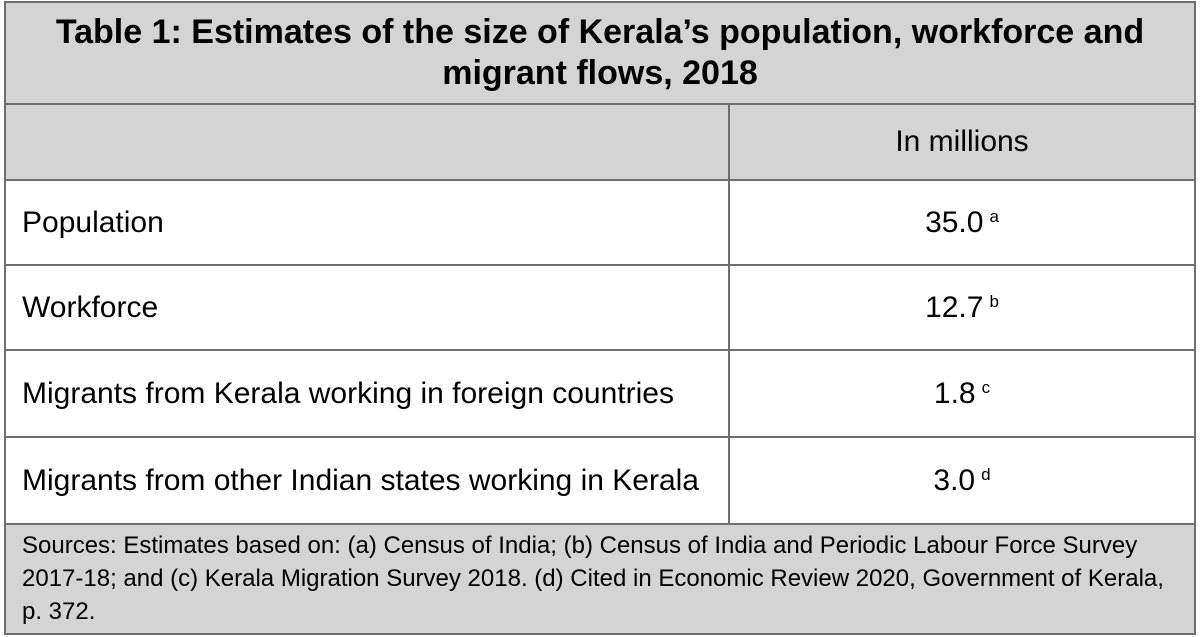  What do you see at coordinates (90, 307) in the screenshot?
I see `row-label: Workforce` at bounding box center [90, 307].